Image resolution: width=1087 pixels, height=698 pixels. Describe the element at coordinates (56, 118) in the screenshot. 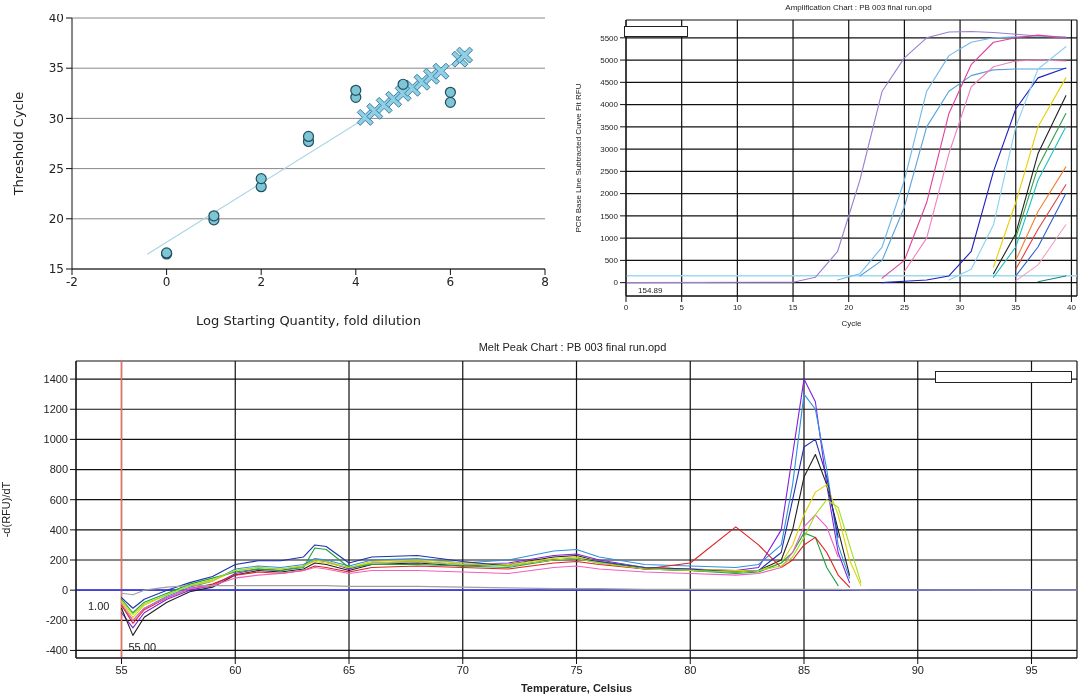

I see `y-tick-label: 30` at that location.